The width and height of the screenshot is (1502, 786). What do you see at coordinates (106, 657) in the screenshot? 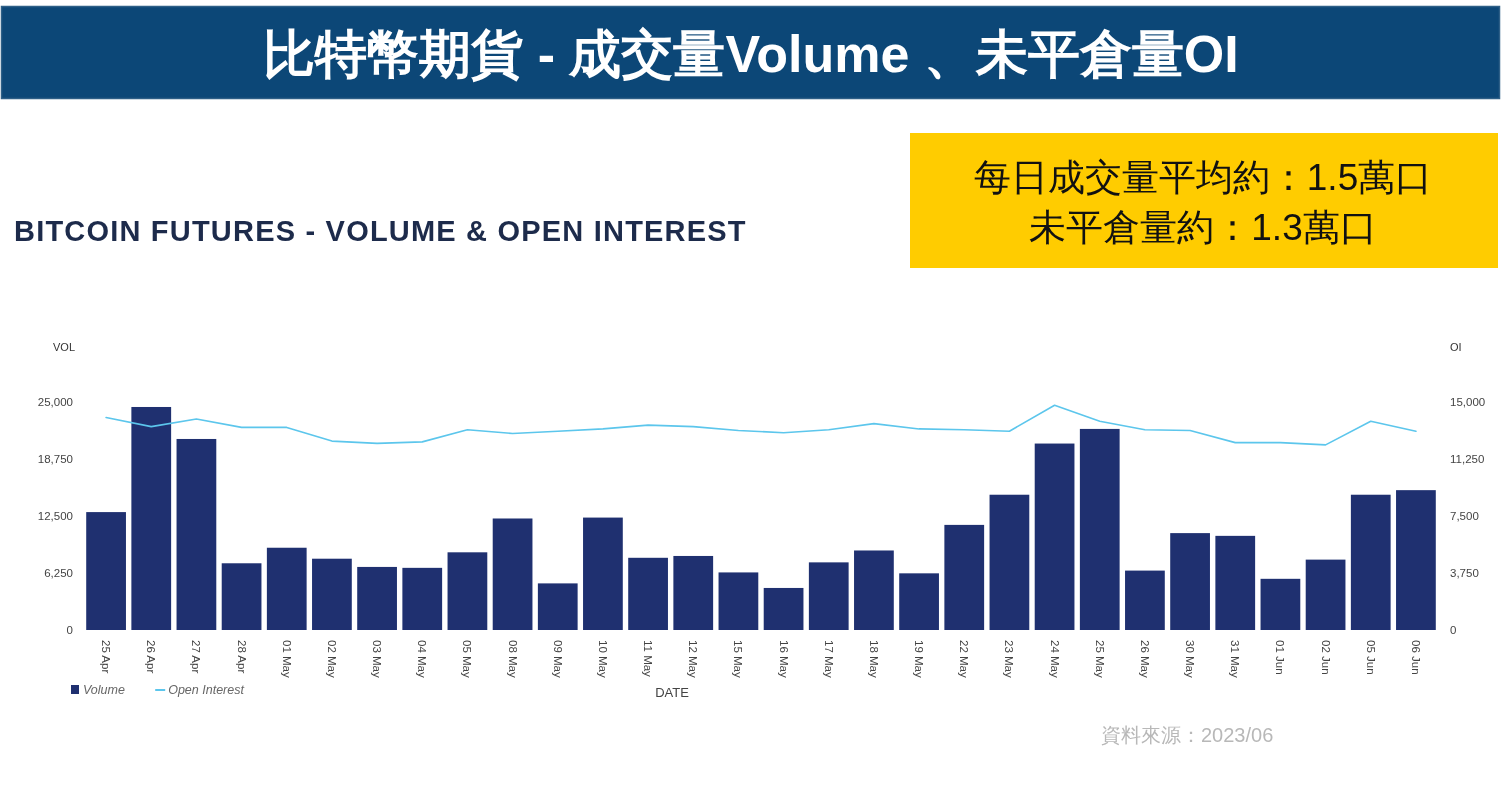
I see `x-tick-label: 25 Apr` at bounding box center [106, 657].